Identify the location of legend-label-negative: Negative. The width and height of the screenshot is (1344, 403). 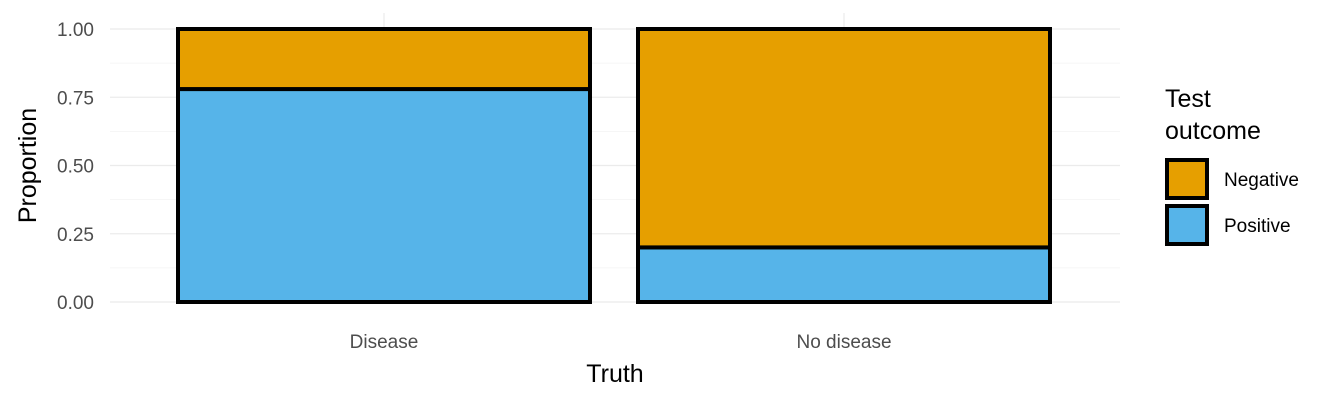
(1261, 180).